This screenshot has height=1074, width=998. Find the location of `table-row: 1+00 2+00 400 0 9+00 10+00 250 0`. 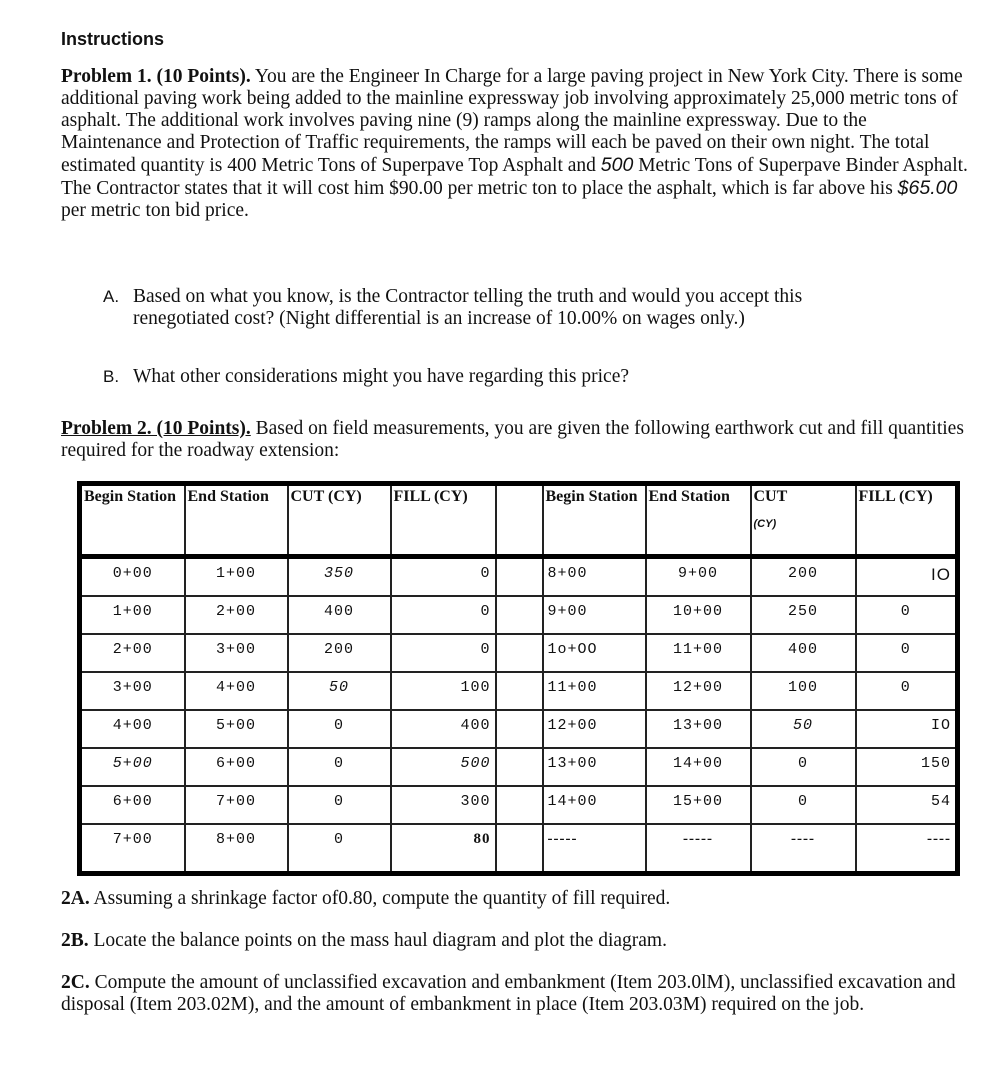

table-row: 1+00 2+00 400 0 9+00 10+00 250 0 is located at coordinates (518, 615).